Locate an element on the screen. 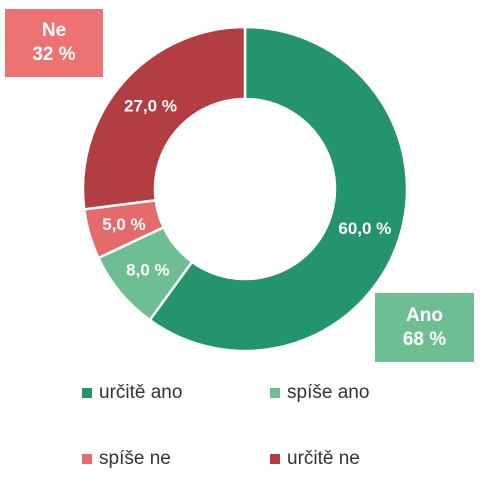  legend-item-urcite-ne: určitě ne is located at coordinates (315, 459).